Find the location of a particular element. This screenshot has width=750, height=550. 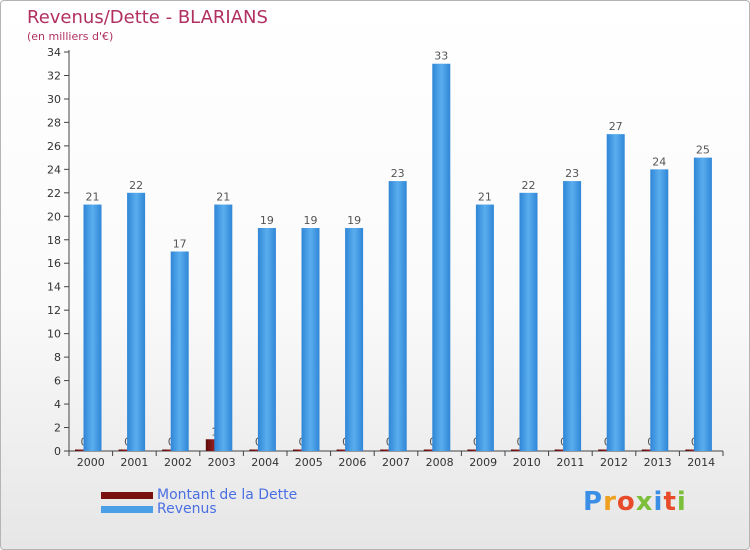

y-tick-label: 26 is located at coordinates (54, 146).